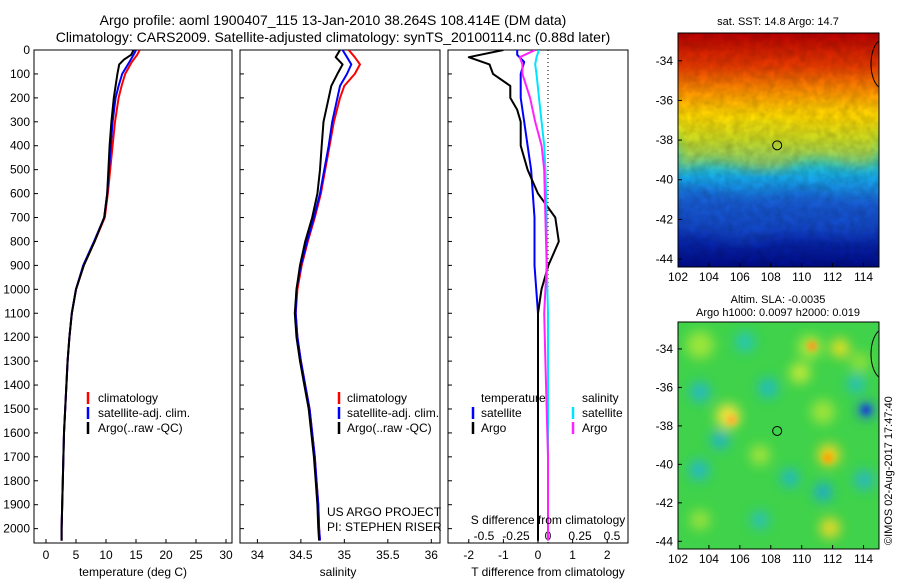 The width and height of the screenshot is (900, 580). What do you see at coordinates (494, 428) in the screenshot?
I see `legend-t-argo-label: Argo` at bounding box center [494, 428].